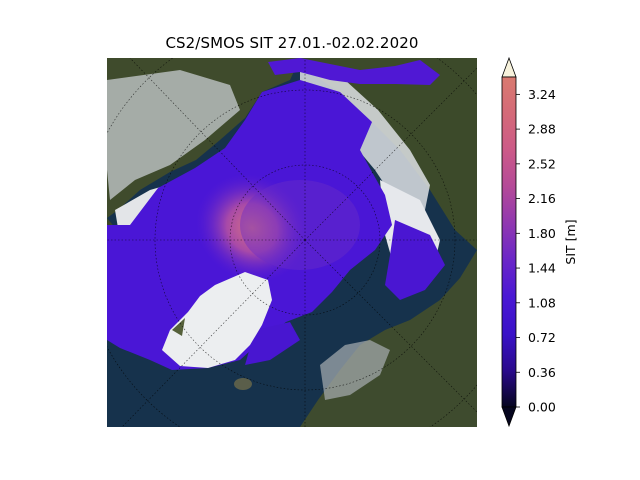 Image resolution: width=640 pixels, height=480 pixels. I want to click on snow-canada, so click(173, 135).